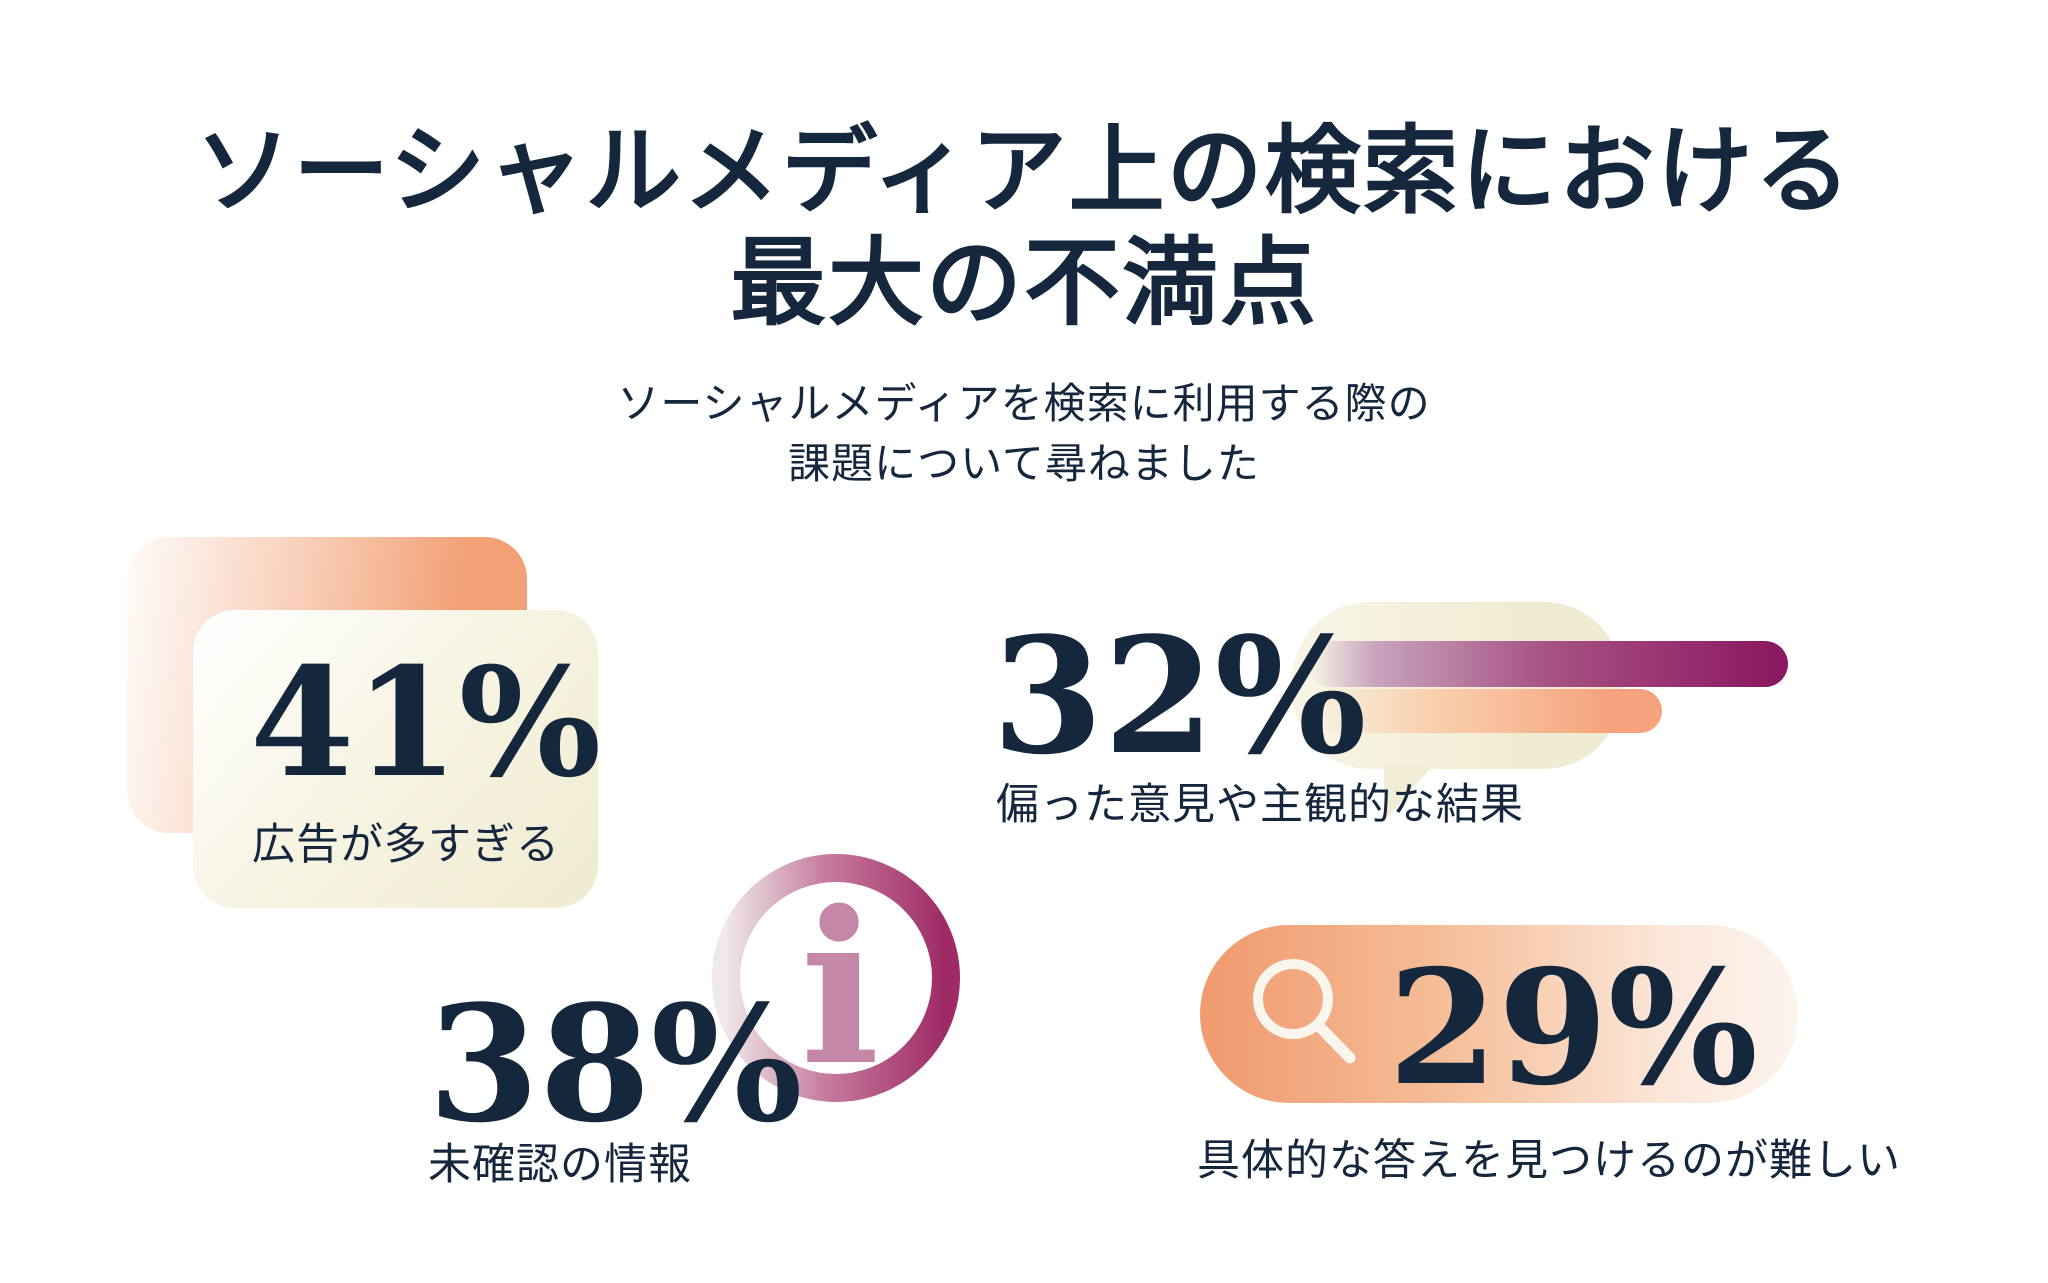  I want to click on orange-bar-icon, so click(1484, 711).